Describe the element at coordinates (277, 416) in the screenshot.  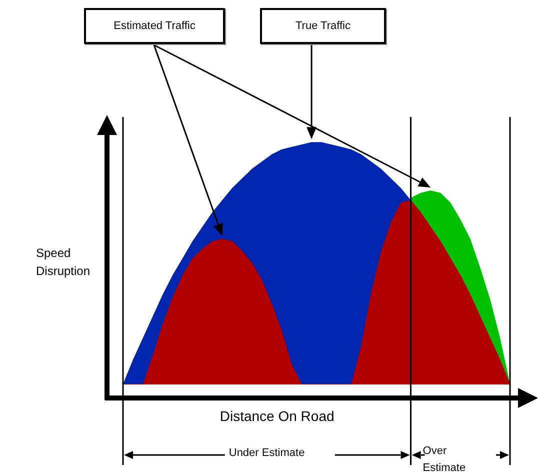
I see `x-axis-title: Distance On Road` at that location.